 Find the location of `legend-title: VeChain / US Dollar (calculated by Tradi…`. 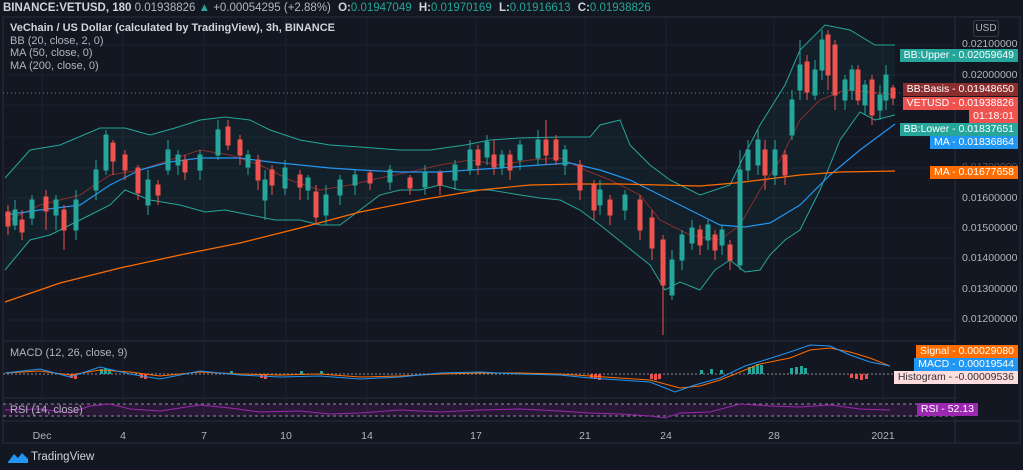

legend-title: VeChain / US Dollar (calculated by Tradi… is located at coordinates (172, 28).